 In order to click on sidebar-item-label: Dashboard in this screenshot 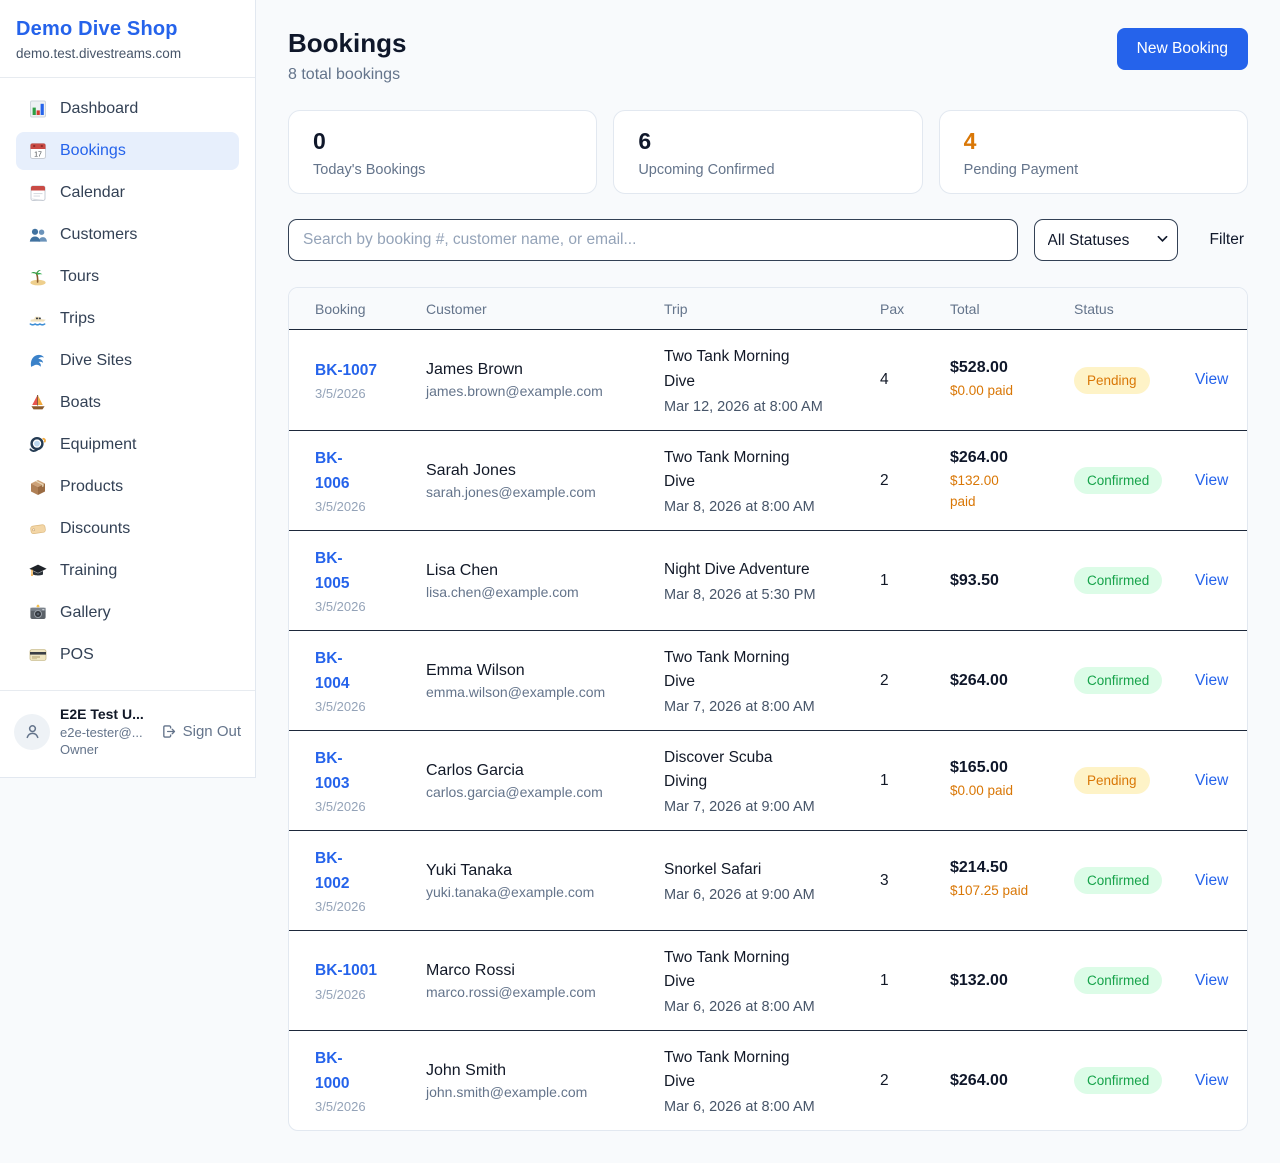, I will do `click(99, 108)`.